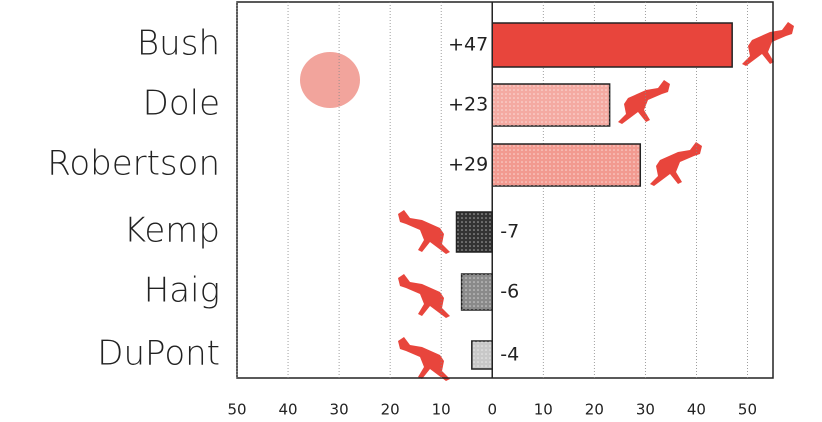 This screenshot has width=822, height=422. Describe the element at coordinates (468, 105) in the screenshot. I see `value-label: +23` at that location.